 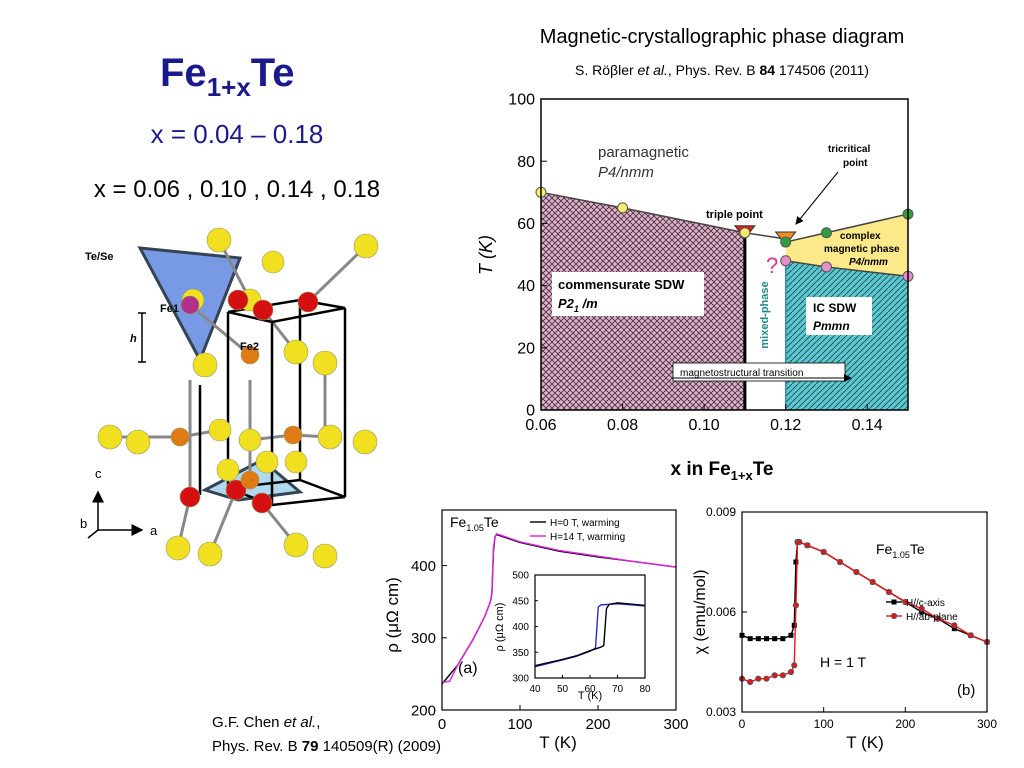 I want to click on label-part: Te, so click(x=763, y=469).